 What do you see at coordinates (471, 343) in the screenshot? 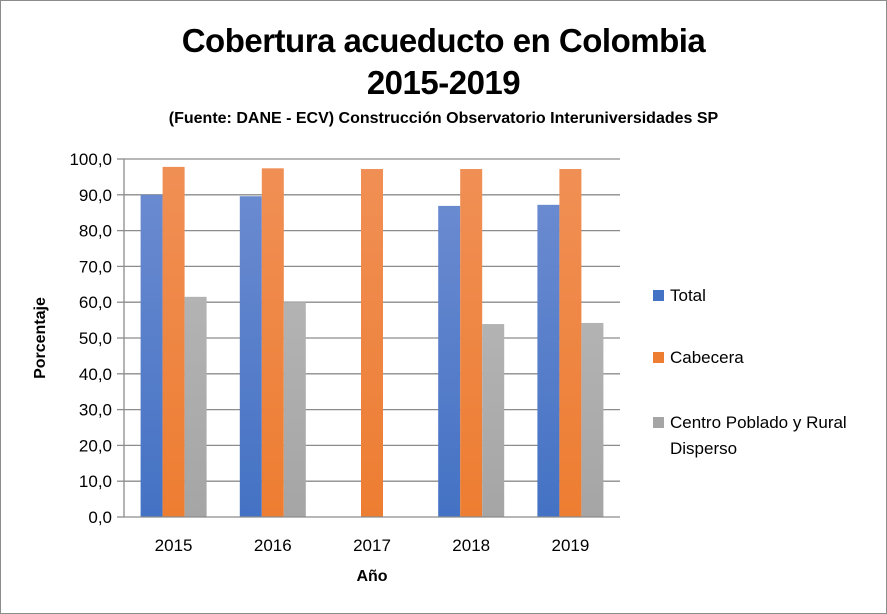
I see `bar-cabecera-2018` at bounding box center [471, 343].